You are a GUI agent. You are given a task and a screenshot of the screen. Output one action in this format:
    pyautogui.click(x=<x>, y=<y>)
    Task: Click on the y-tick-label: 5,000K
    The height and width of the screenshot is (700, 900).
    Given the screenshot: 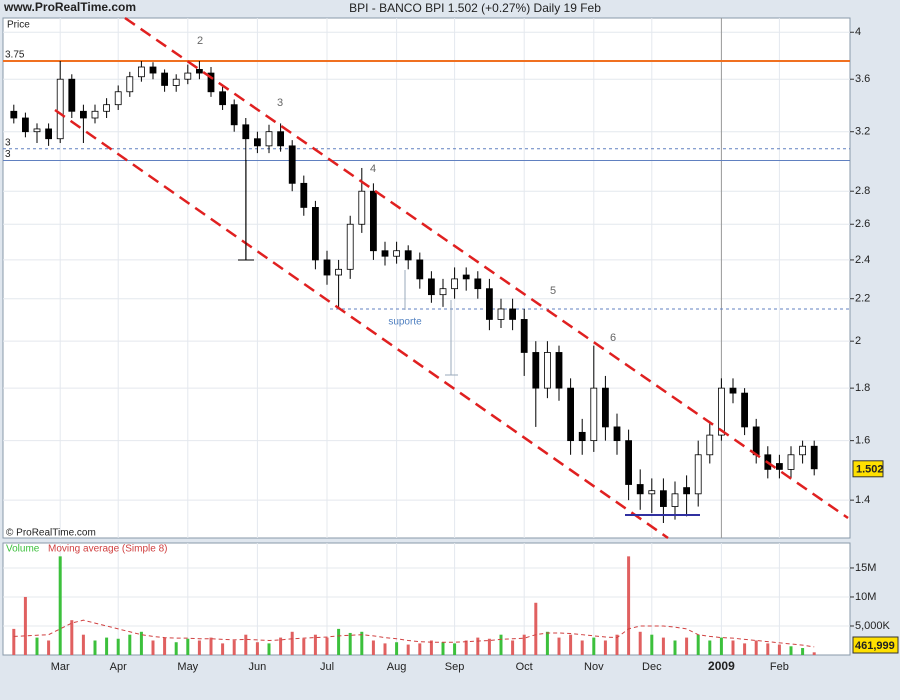 What is the action you would take?
    pyautogui.click(x=873, y=626)
    